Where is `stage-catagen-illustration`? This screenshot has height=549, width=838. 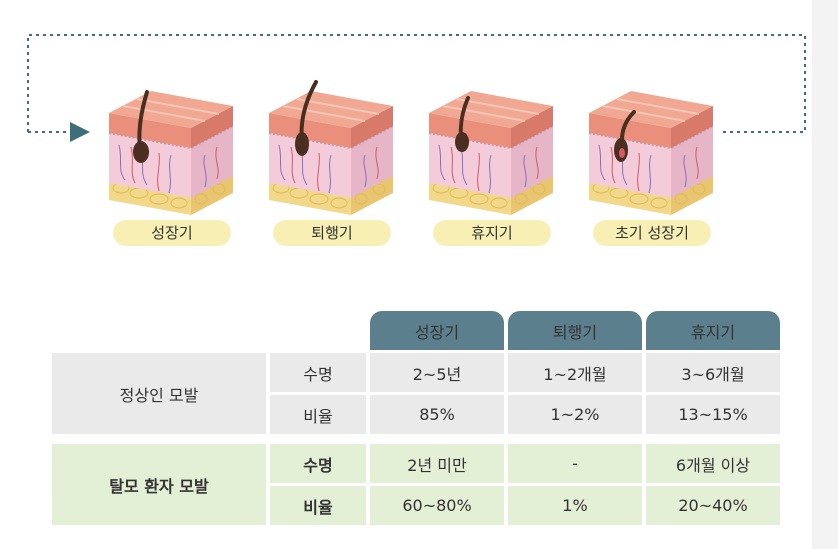 stage-catagen-illustration is located at coordinates (331, 148).